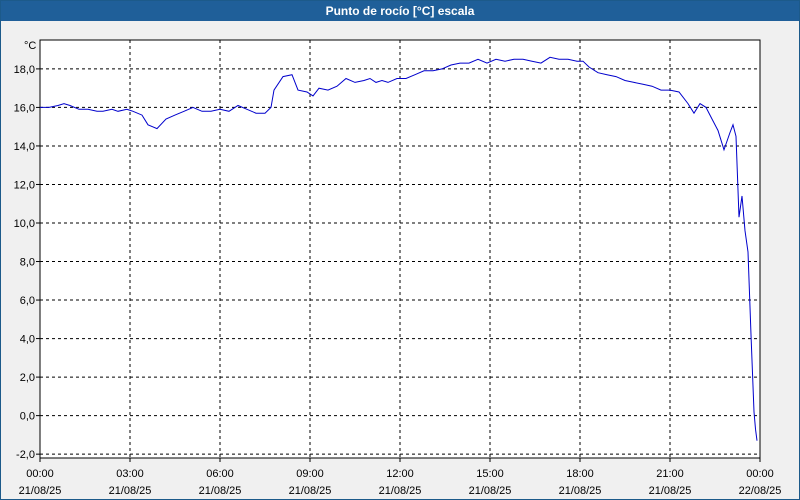 Image resolution: width=800 pixels, height=500 pixels. Describe the element at coordinates (24, 147) in the screenshot. I see `y-tick-label: 14,0` at that location.